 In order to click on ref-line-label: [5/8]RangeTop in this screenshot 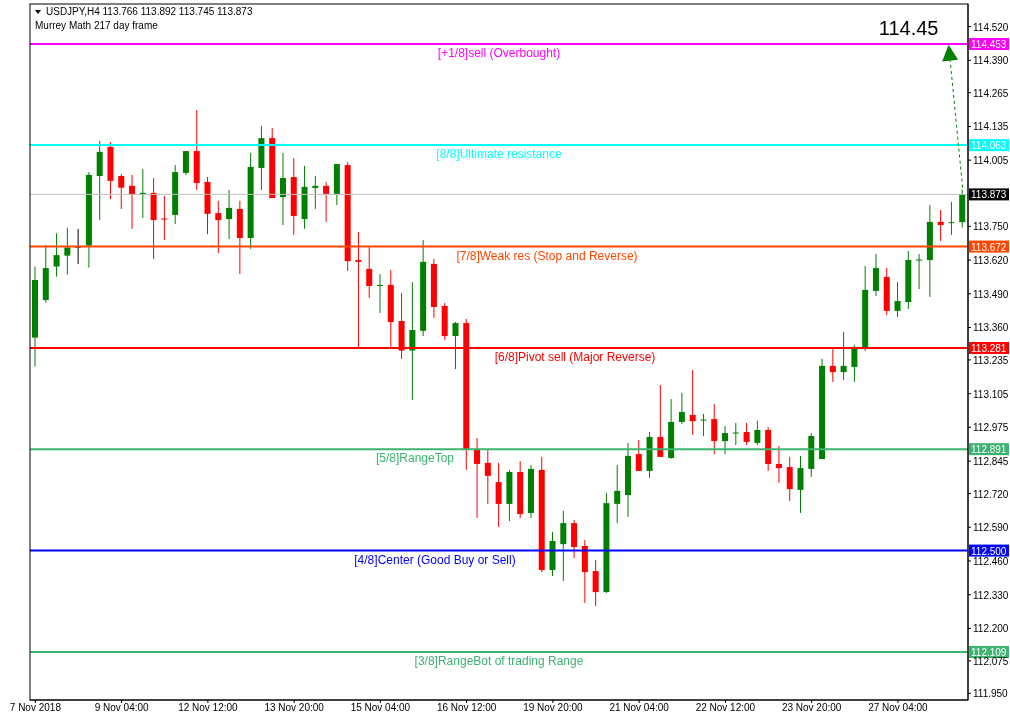, I will do `click(415, 458)`.